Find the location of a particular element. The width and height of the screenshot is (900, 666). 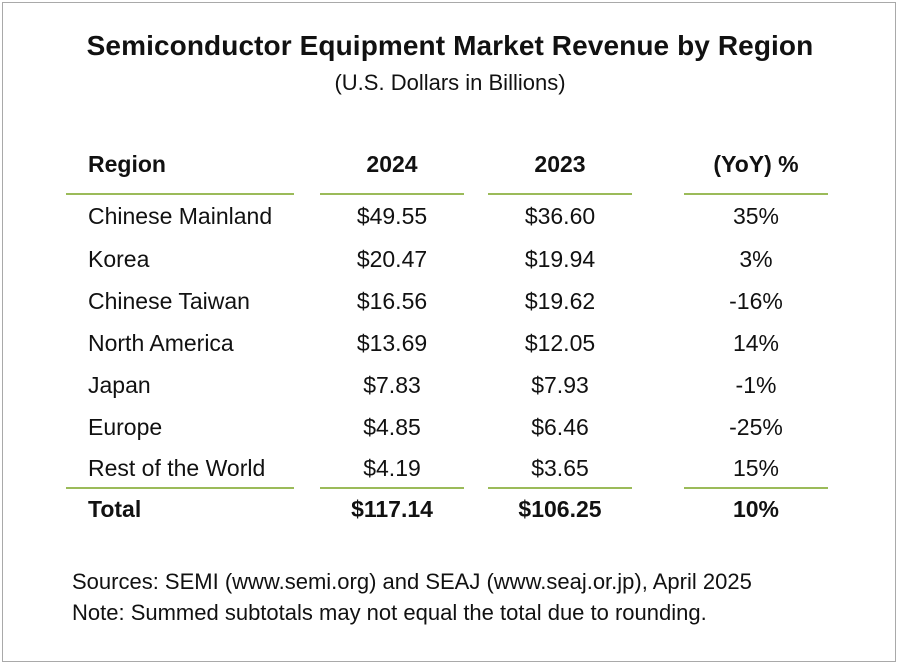

row-region: Japan is located at coordinates (119, 385).